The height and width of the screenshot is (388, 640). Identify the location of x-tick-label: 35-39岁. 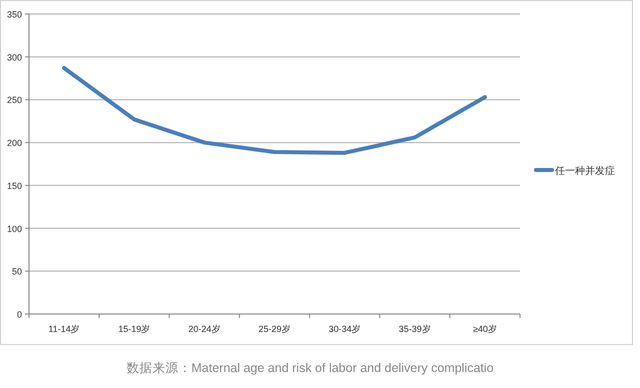
(414, 329).